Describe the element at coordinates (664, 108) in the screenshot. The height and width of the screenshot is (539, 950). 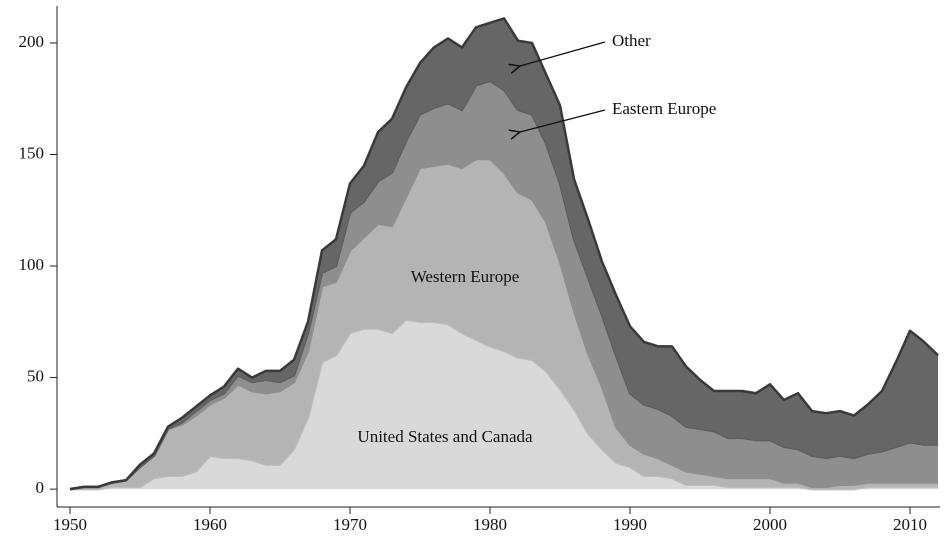
I see `series-label: Eastern Europe` at that location.